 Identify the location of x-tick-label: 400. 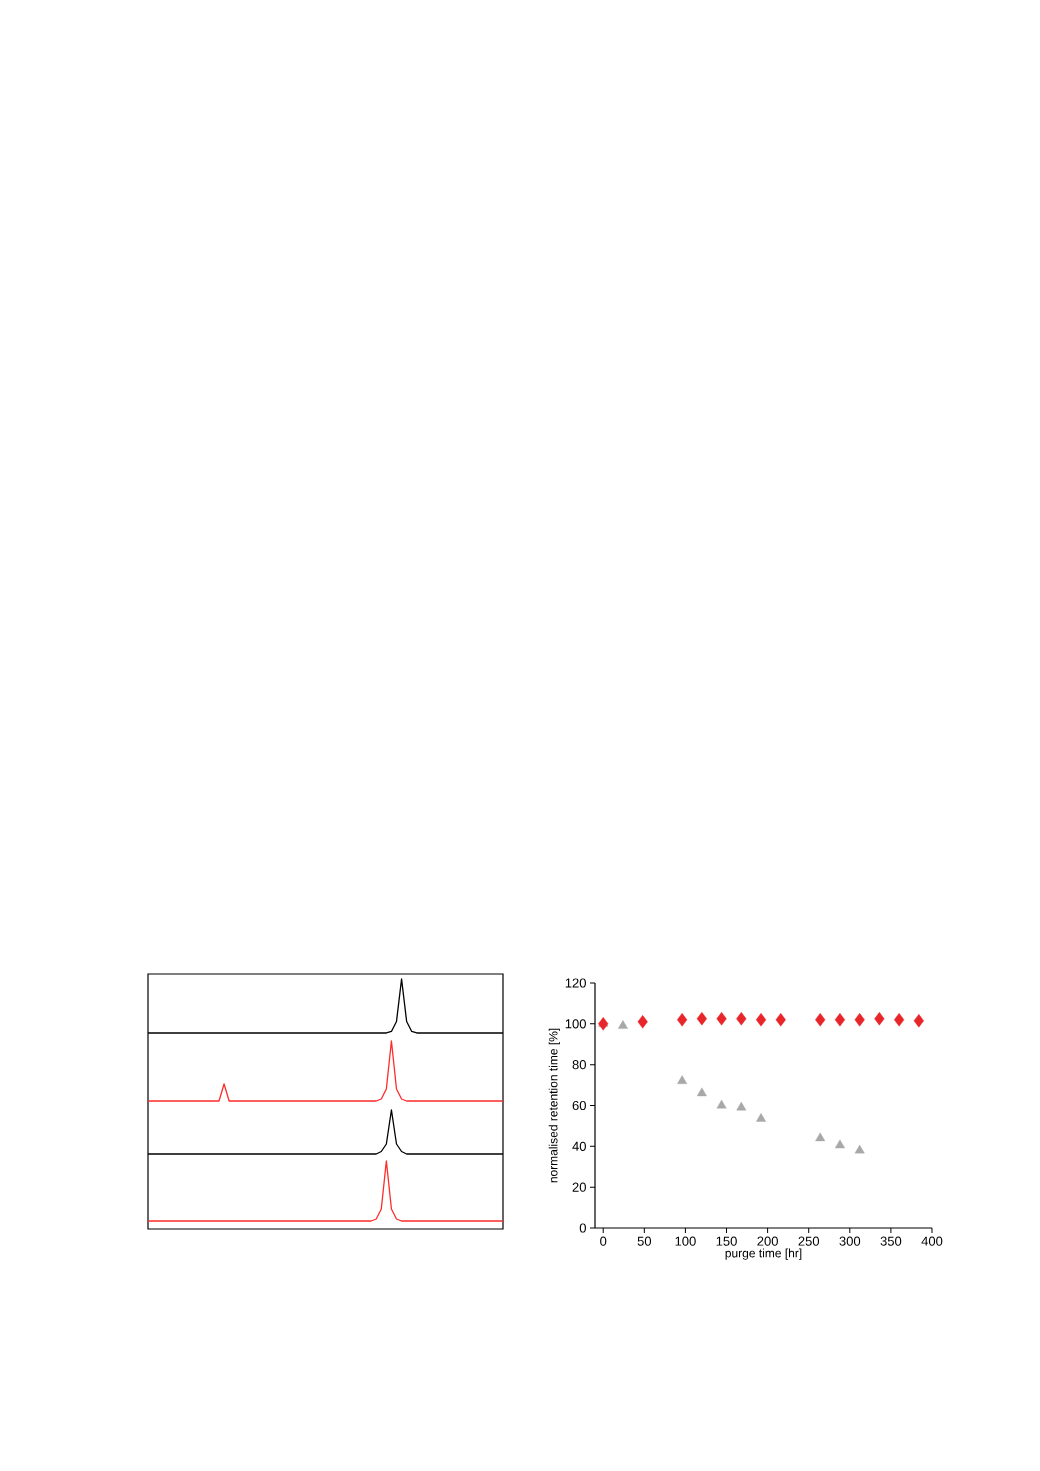
(932, 1241).